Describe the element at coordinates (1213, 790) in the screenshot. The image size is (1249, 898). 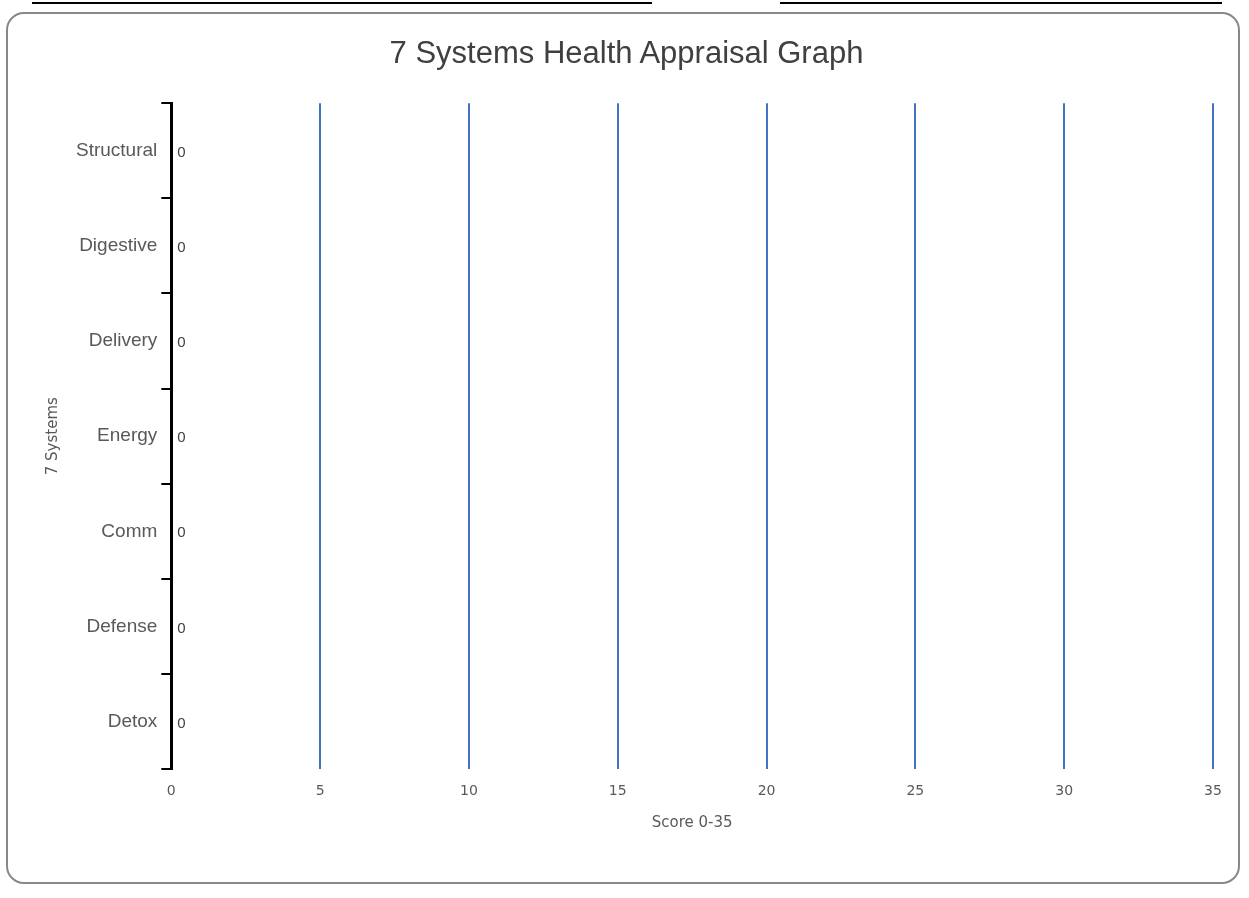
I see `x-tick-label: 35` at that location.